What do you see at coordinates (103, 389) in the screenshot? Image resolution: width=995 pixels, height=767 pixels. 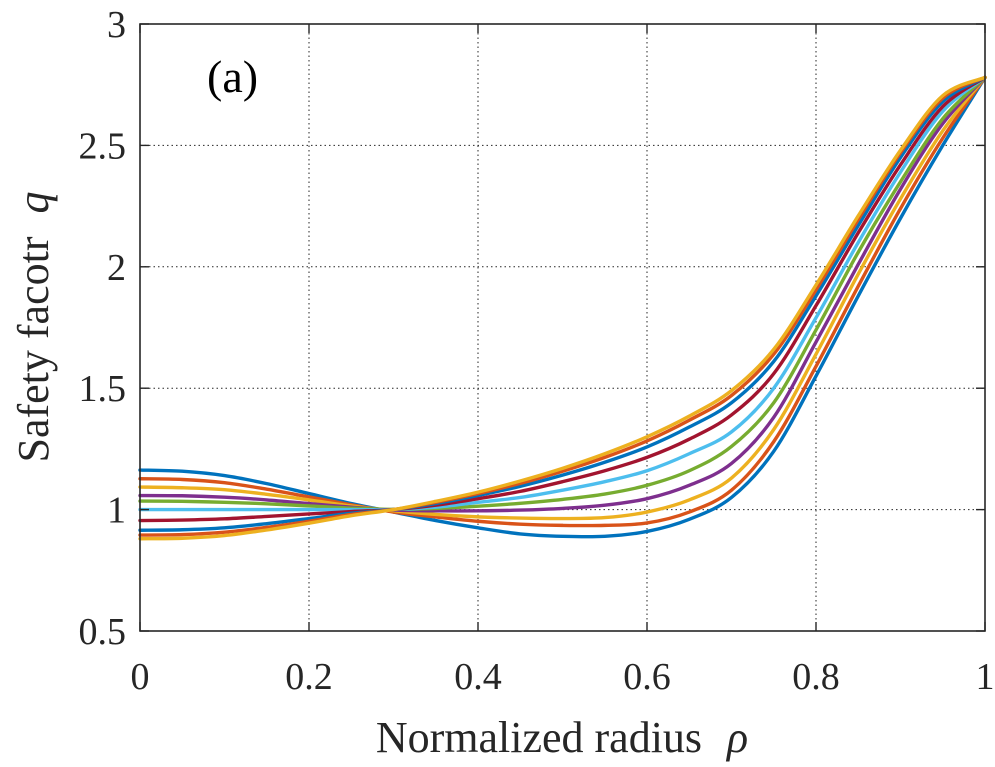 I see `y-tick-label: 1.5` at bounding box center [103, 389].